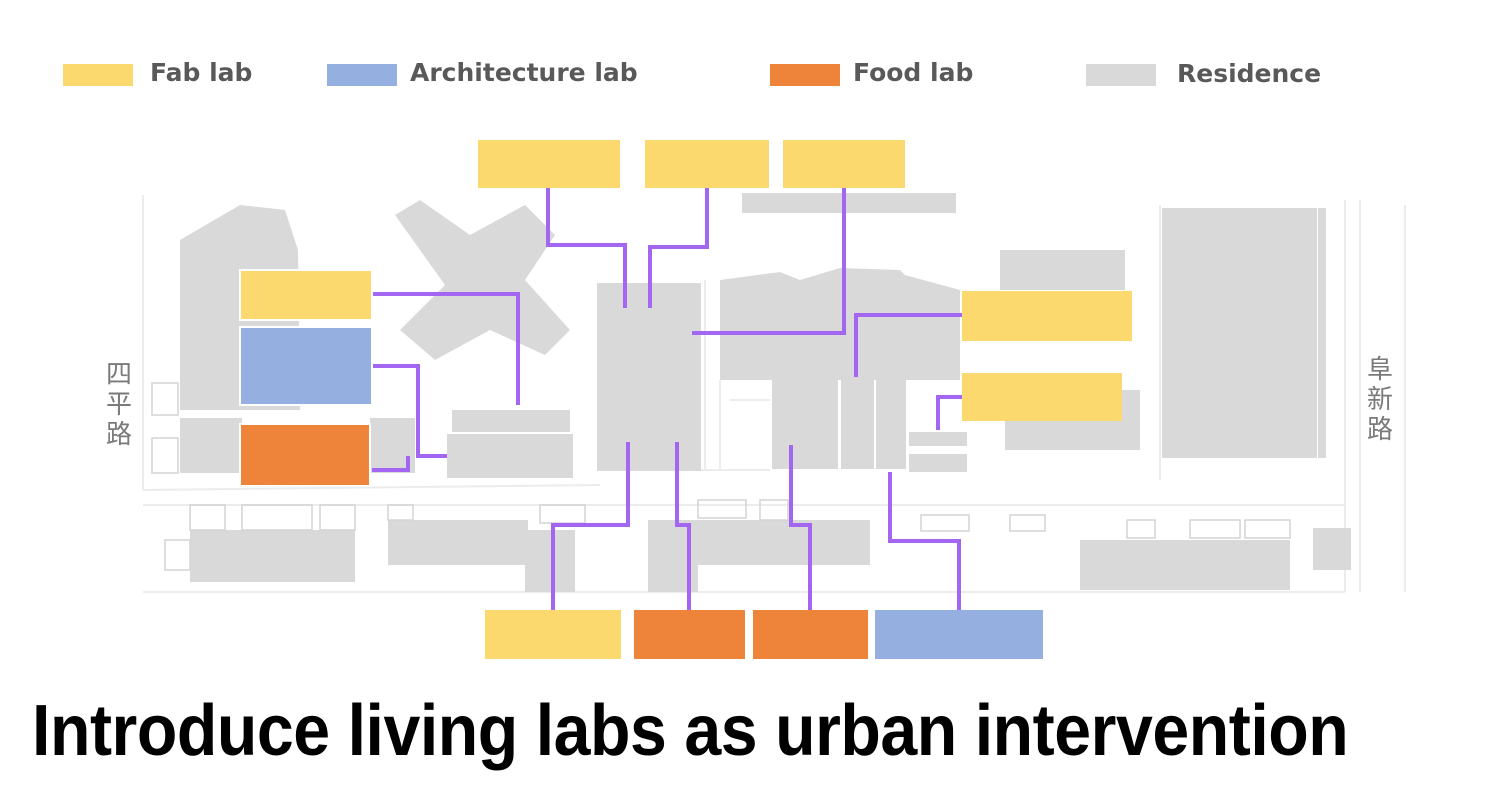  I want to click on residence-swatch, so click(1121, 75).